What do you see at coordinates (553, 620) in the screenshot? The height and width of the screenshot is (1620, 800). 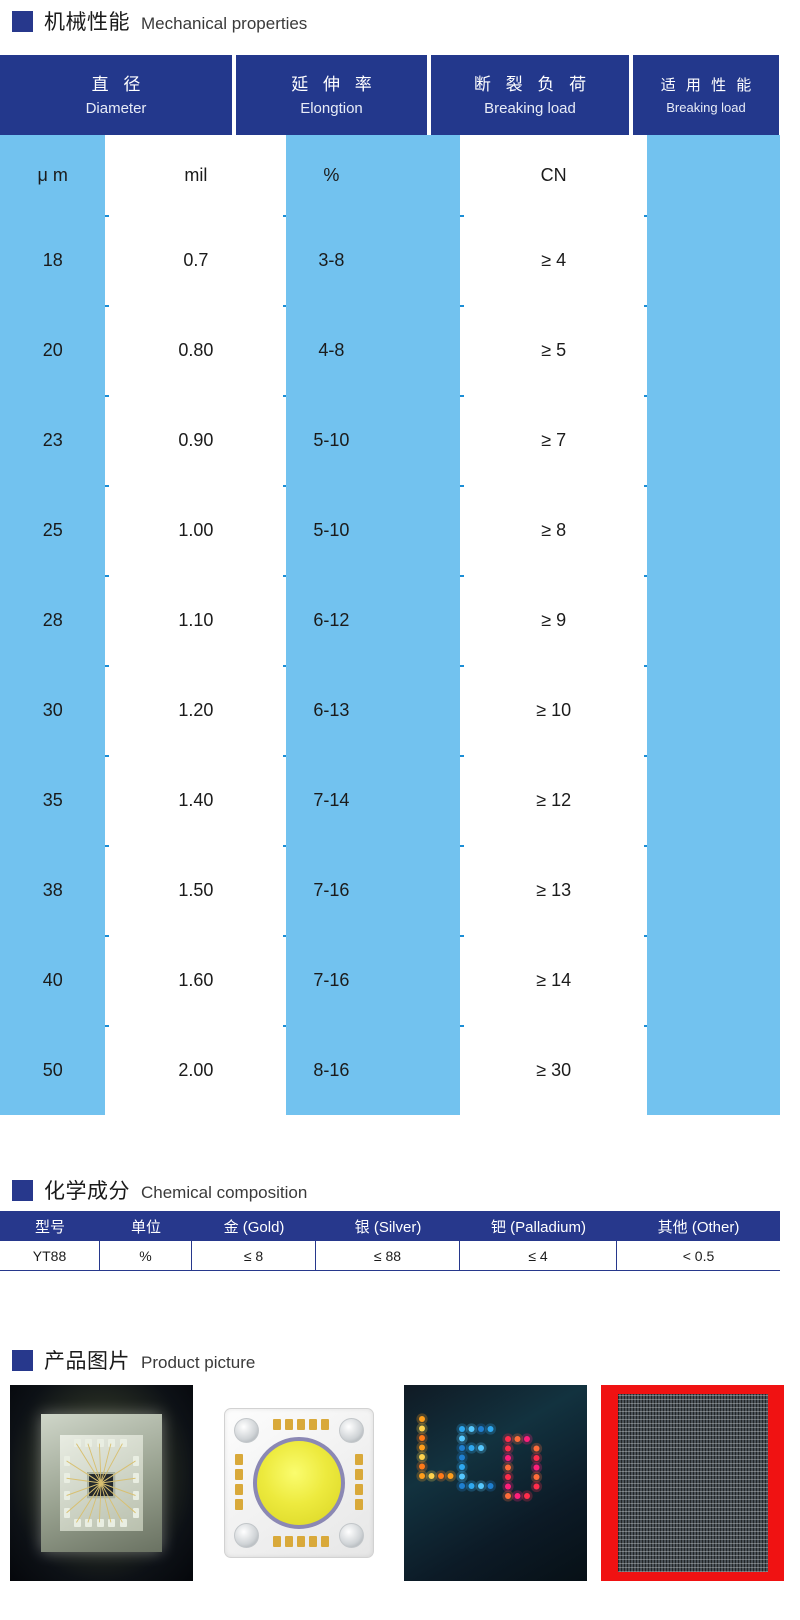 I see `mech-cell-breaking-load: ≥ 9` at bounding box center [553, 620].